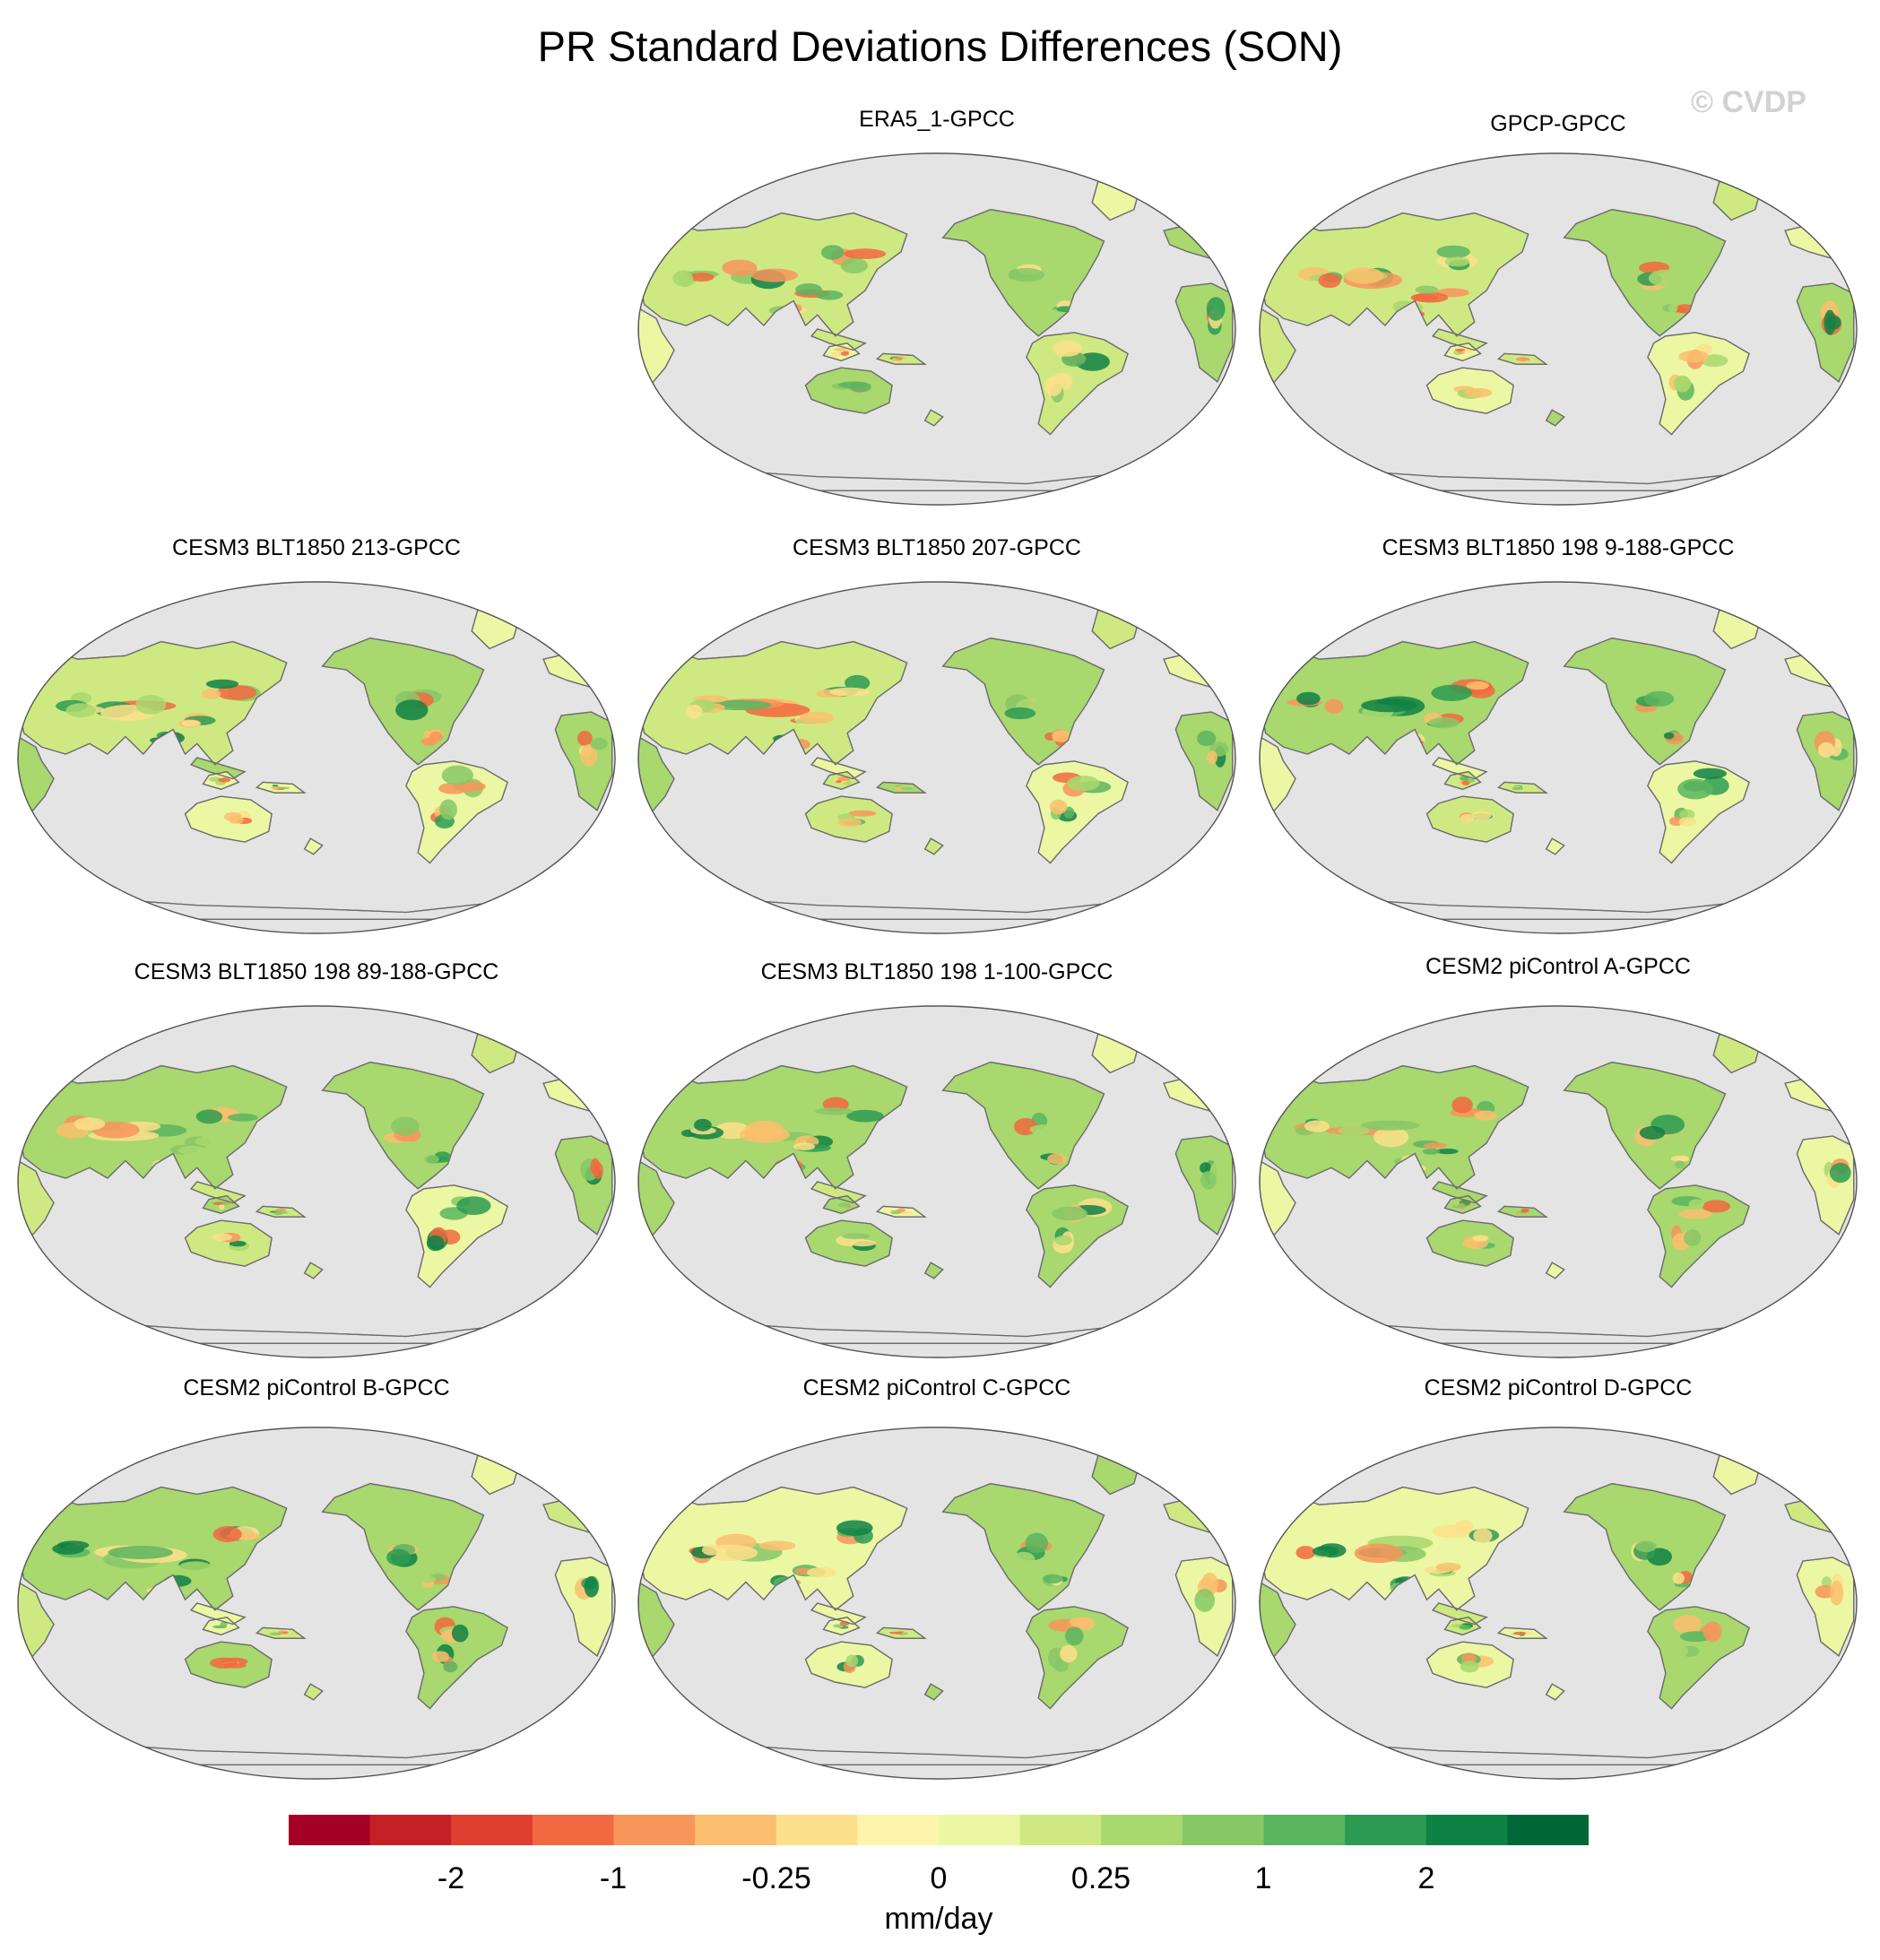 This screenshot has height=1960, width=1880. I want to click on panel-title: CESM2 piControl C-GPCC, so click(937, 1388).